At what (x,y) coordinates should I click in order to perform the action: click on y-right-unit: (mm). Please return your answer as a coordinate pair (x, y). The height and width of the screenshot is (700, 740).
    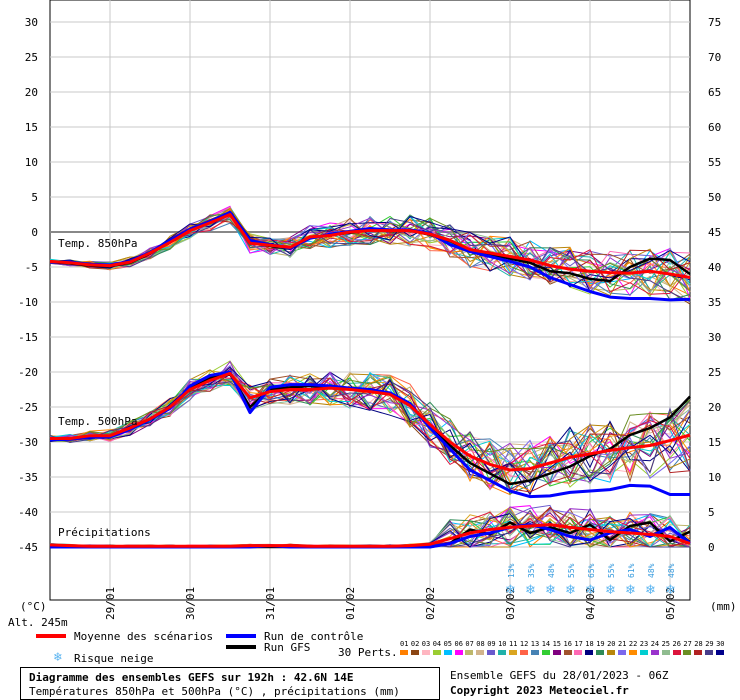
    Looking at the image, I should click on (723, 606).